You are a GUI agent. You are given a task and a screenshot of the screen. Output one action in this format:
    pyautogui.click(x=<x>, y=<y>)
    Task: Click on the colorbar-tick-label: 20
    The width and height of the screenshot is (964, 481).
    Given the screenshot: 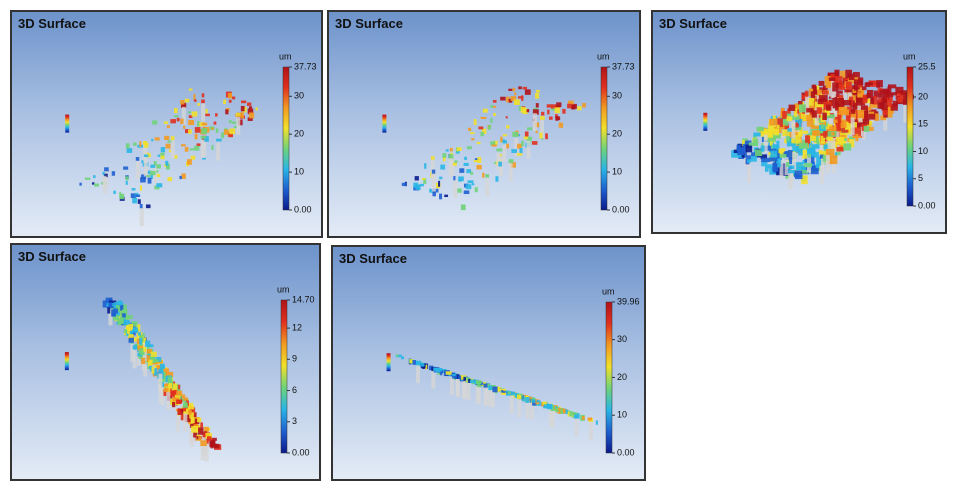 What is the action you would take?
    pyautogui.click(x=299, y=134)
    